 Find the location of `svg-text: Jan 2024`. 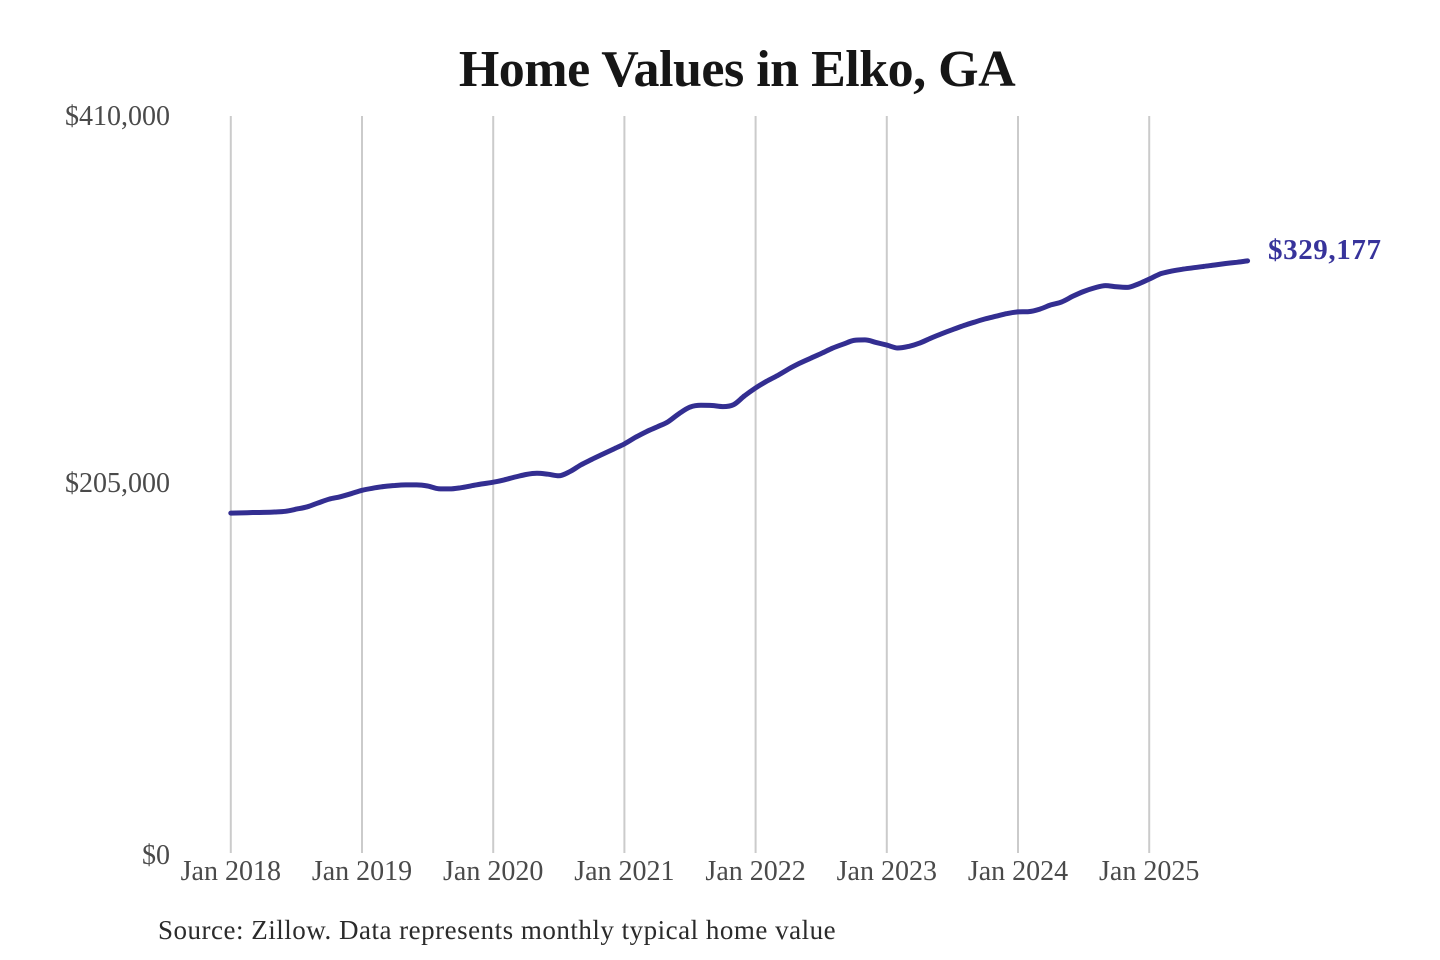

svg-text: Jan 2024 is located at coordinates (1018, 871).